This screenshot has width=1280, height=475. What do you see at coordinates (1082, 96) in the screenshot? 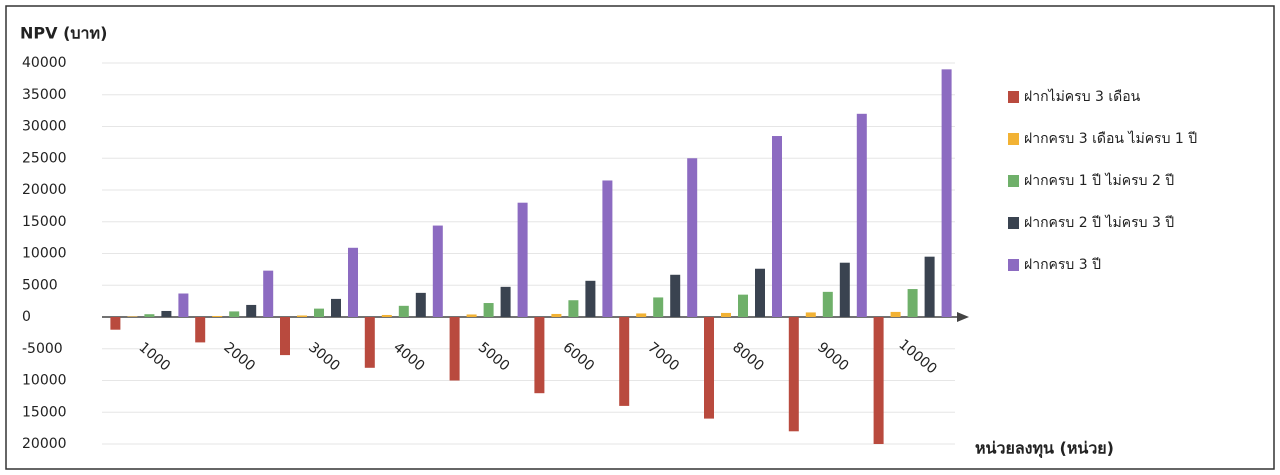
I see `legend-label: ฝากไม่ครบ 3 เดือน` at bounding box center [1082, 96].